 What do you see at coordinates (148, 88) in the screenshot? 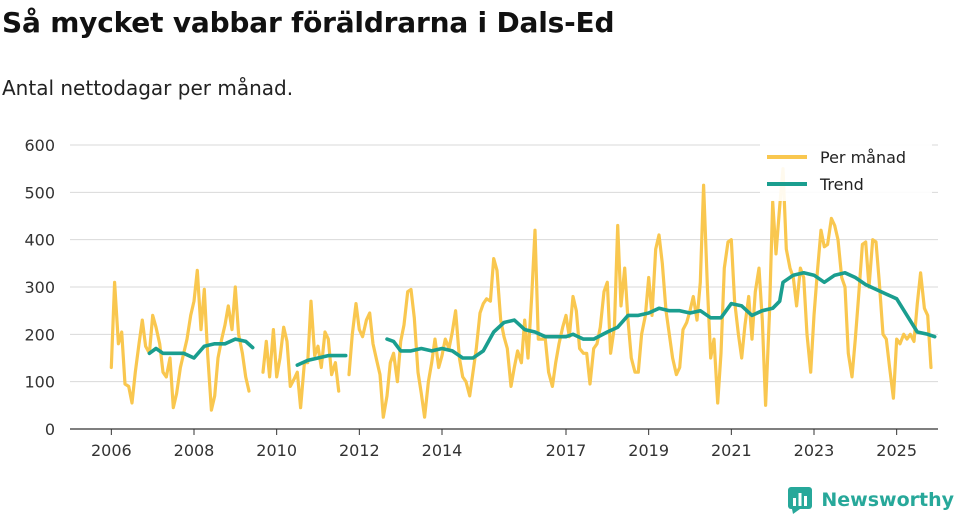
I see `chart-subtitle: Antal nettodagar per månad.` at bounding box center [148, 88].